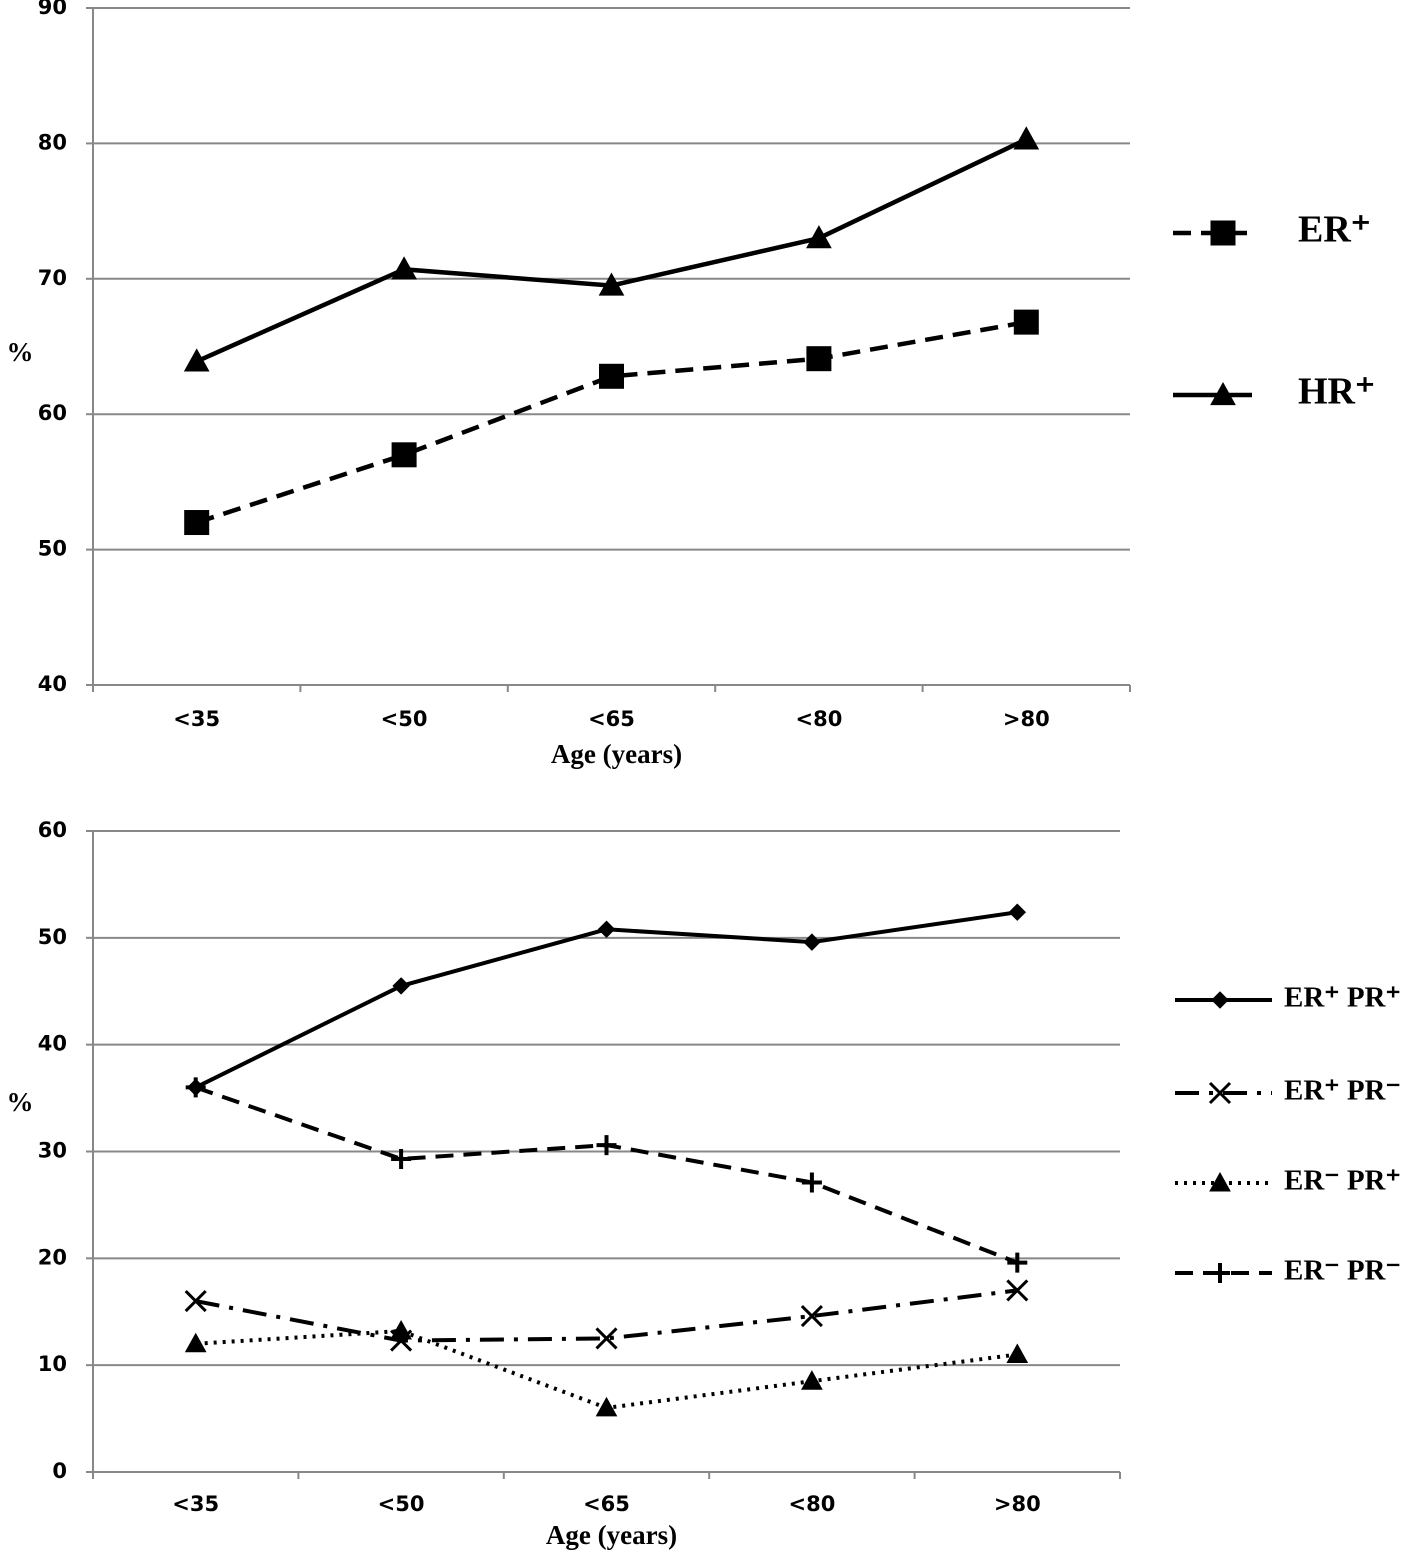  Describe the element at coordinates (52, 9) in the screenshot. I see `y-tick-label: 90` at that location.